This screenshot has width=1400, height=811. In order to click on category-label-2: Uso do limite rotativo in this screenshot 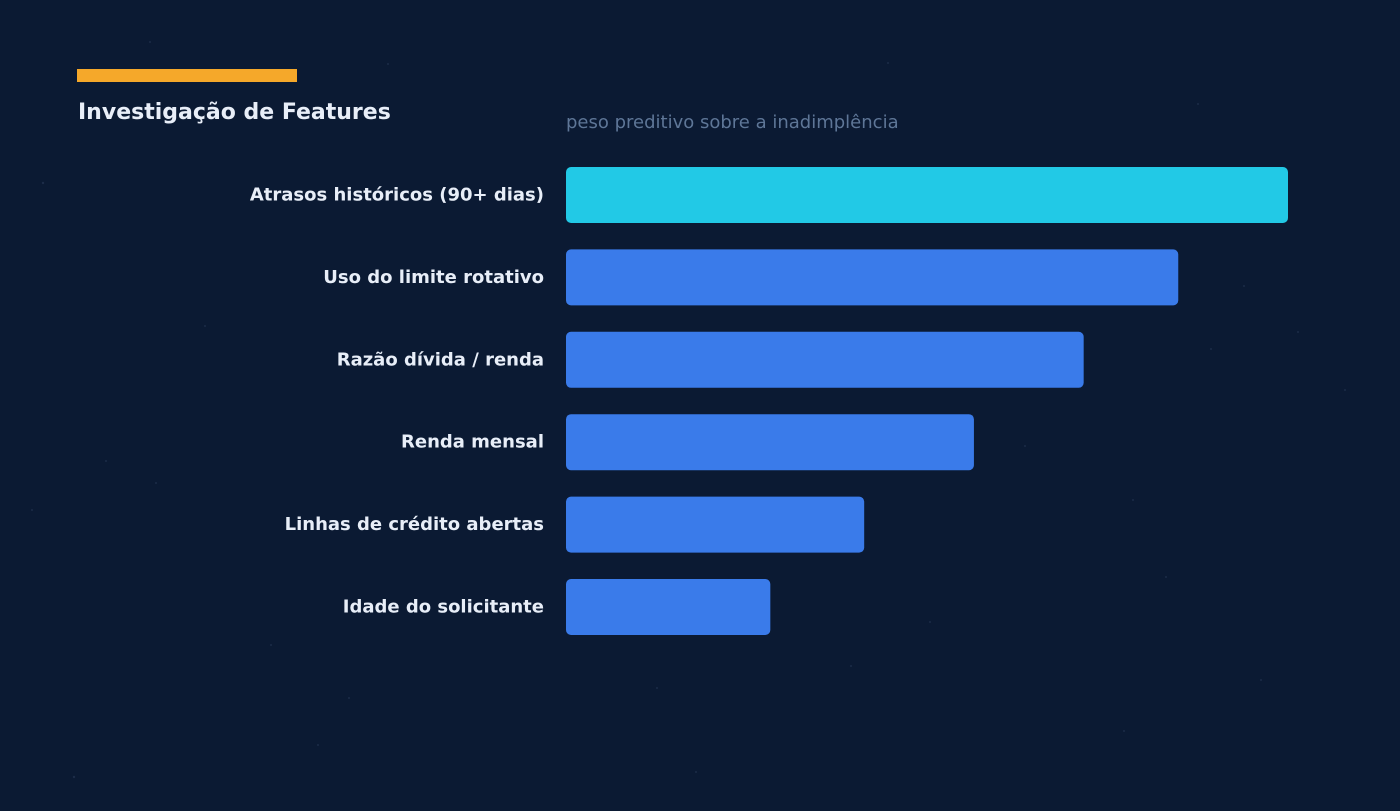, I will do `click(433, 277)`.